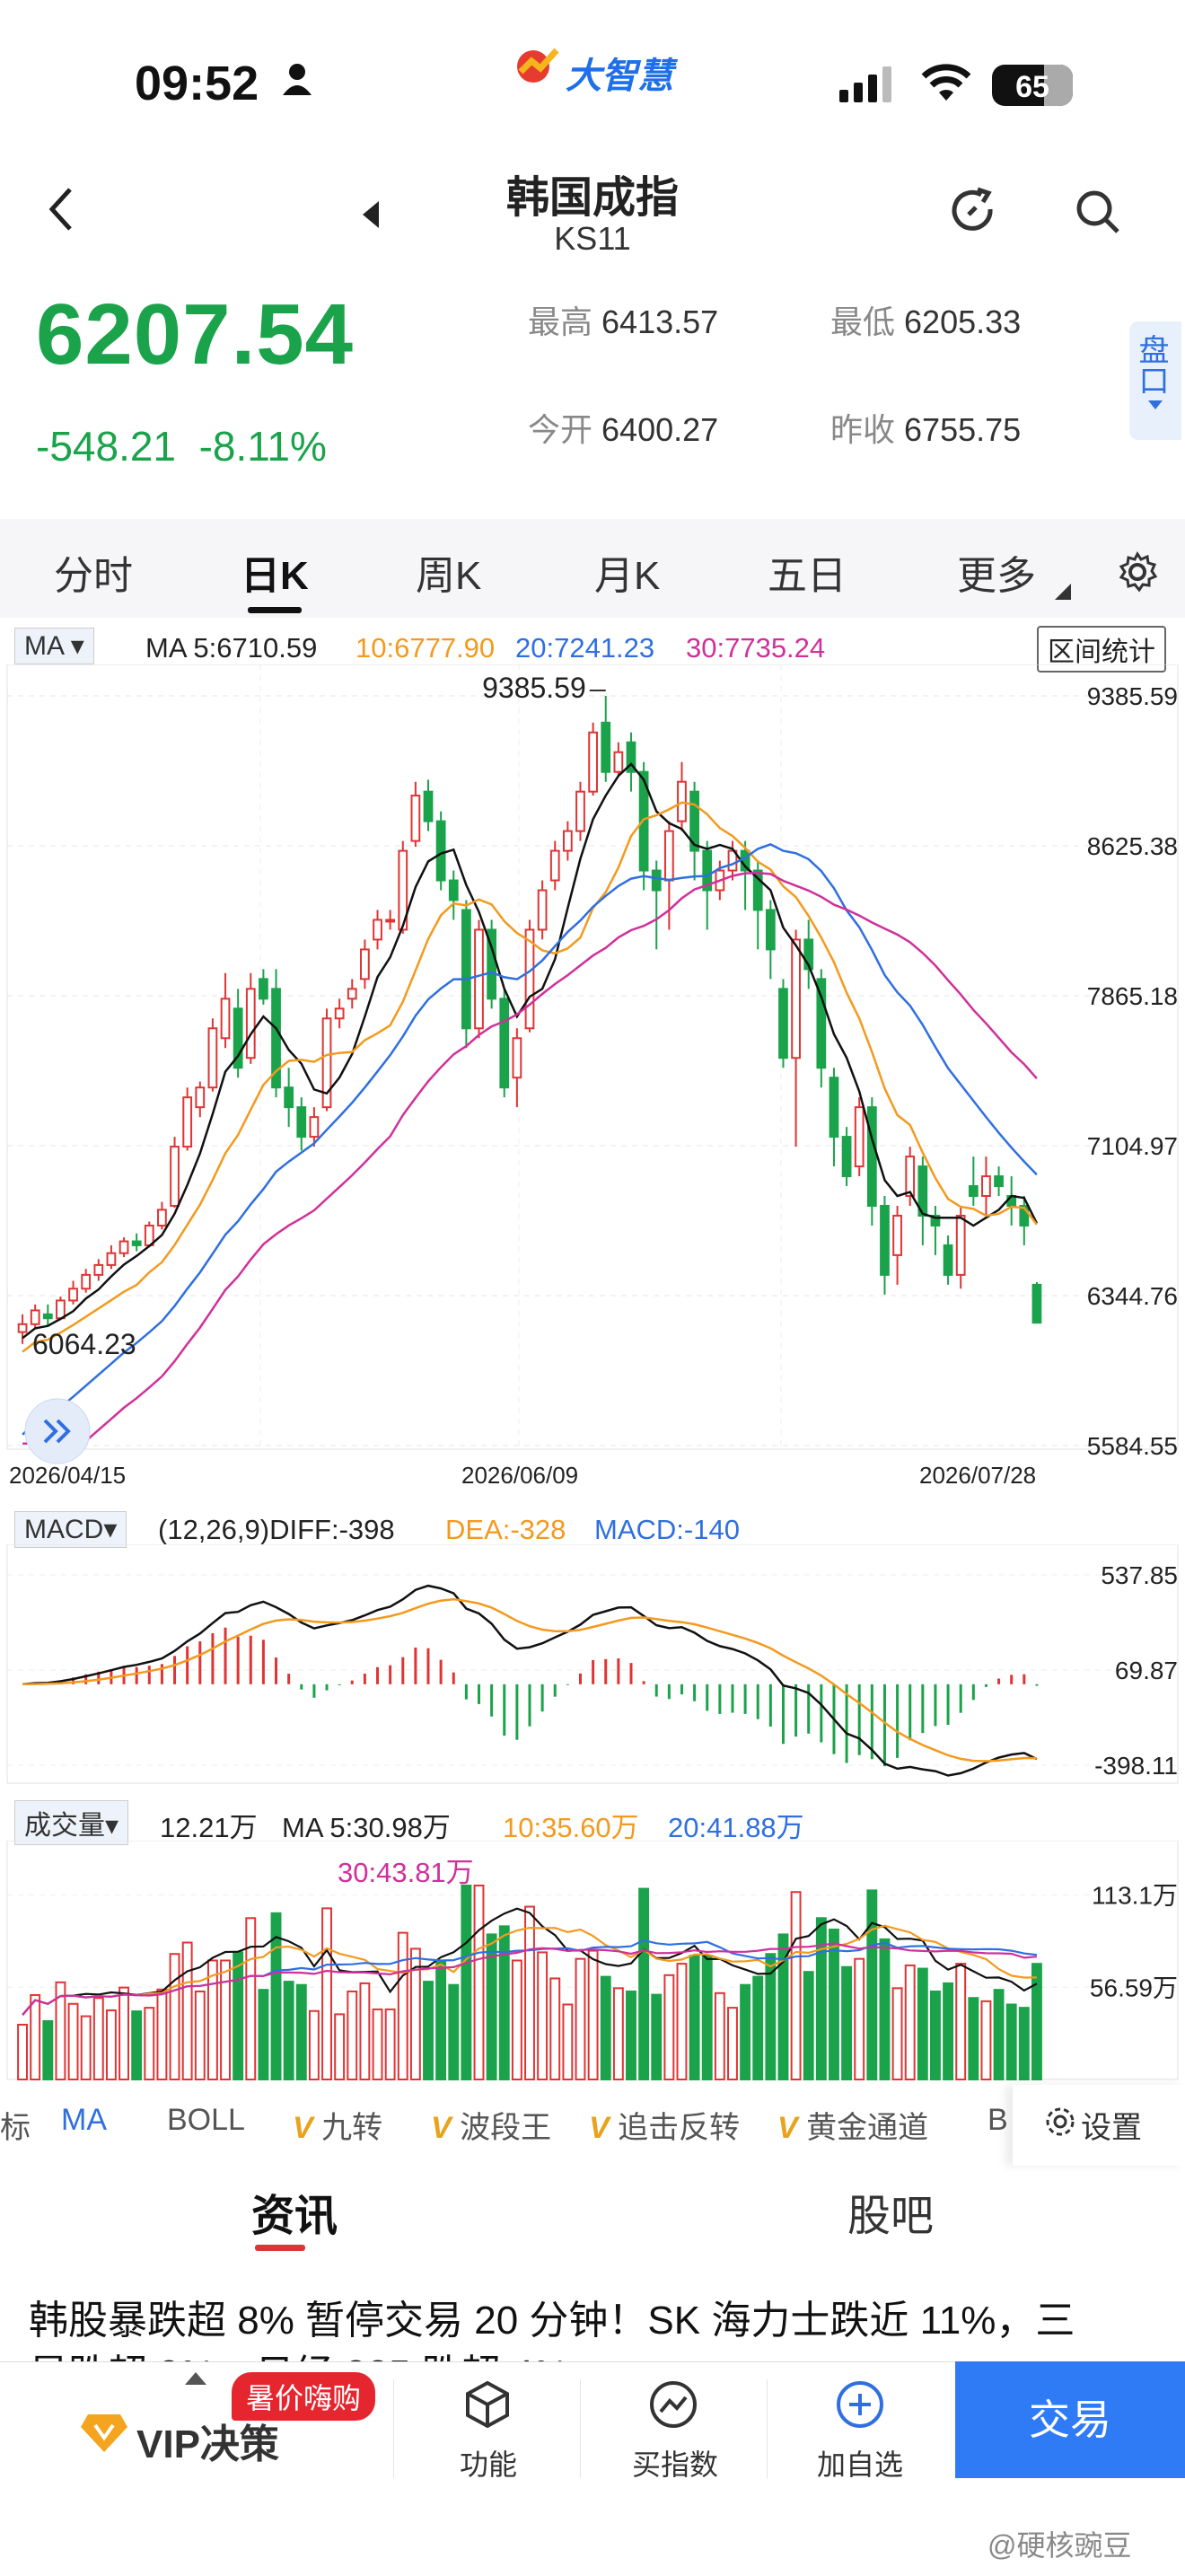  What do you see at coordinates (195, 334) in the screenshot?
I see `current-price: 6207.54` at bounding box center [195, 334].